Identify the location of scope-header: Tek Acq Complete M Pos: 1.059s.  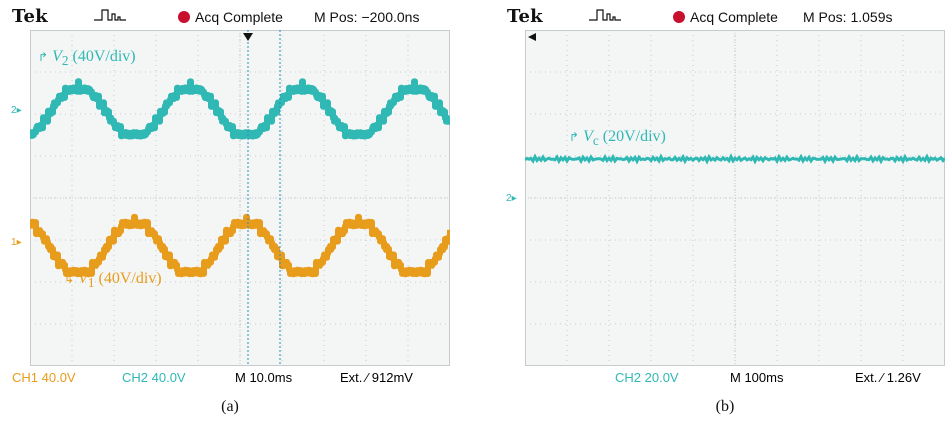
(725, 17).